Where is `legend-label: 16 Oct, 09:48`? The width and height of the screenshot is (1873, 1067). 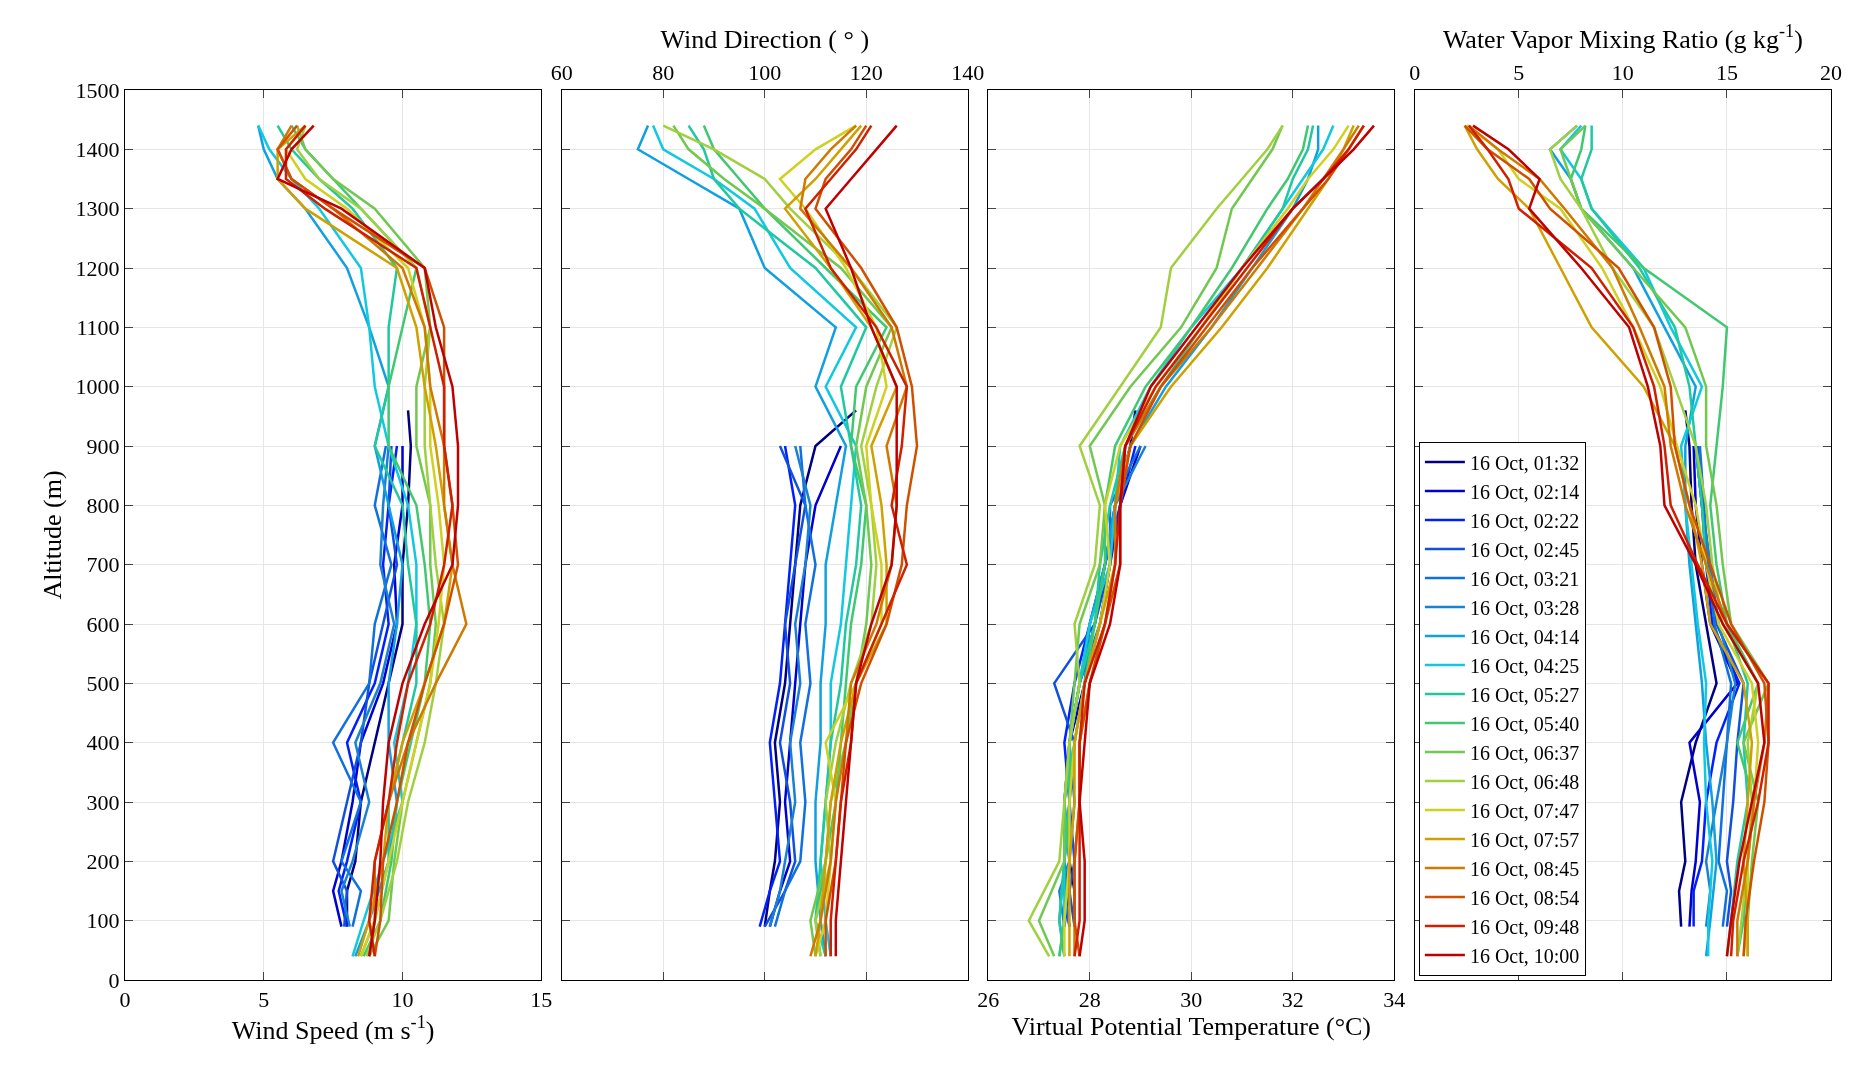 legend-label: 16 Oct, 09:48 is located at coordinates (1524, 926).